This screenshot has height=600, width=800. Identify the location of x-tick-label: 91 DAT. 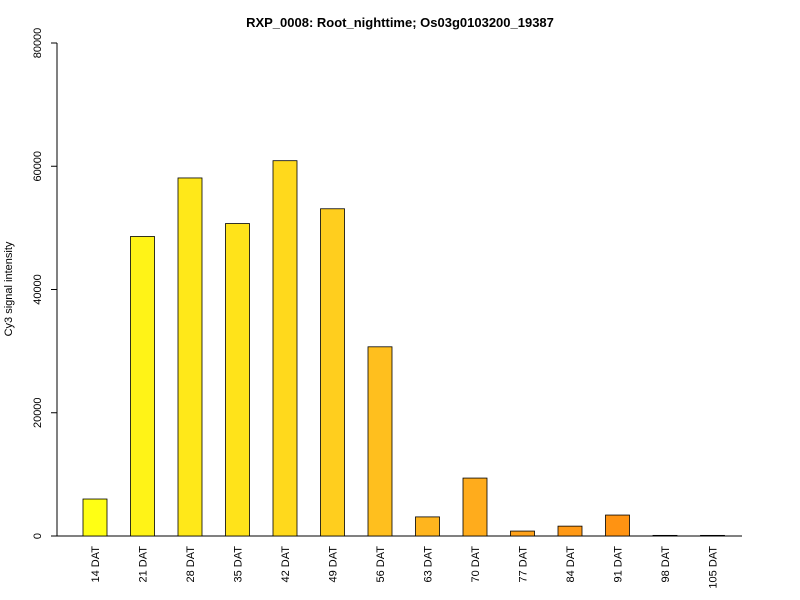
(619, 564).